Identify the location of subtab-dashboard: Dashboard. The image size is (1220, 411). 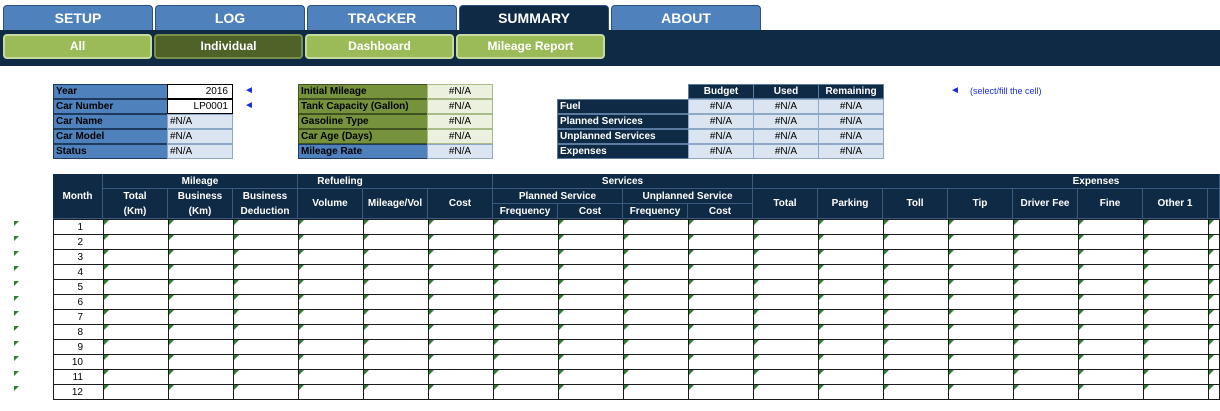
(379, 46).